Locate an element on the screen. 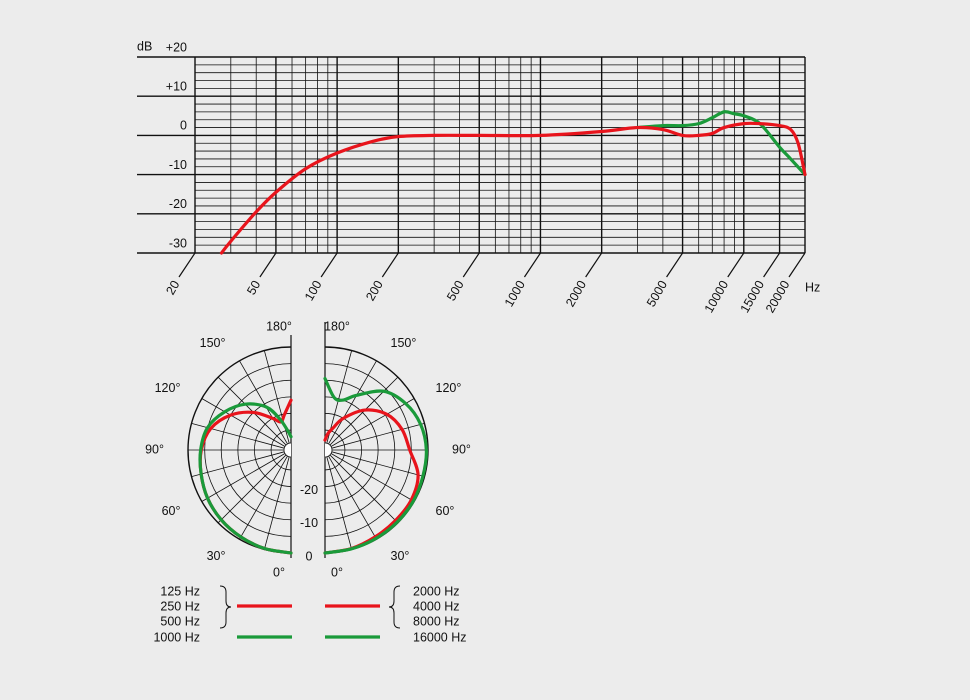 This screenshot has height=700, width=970. y-tick-label: -20 is located at coordinates (178, 204).